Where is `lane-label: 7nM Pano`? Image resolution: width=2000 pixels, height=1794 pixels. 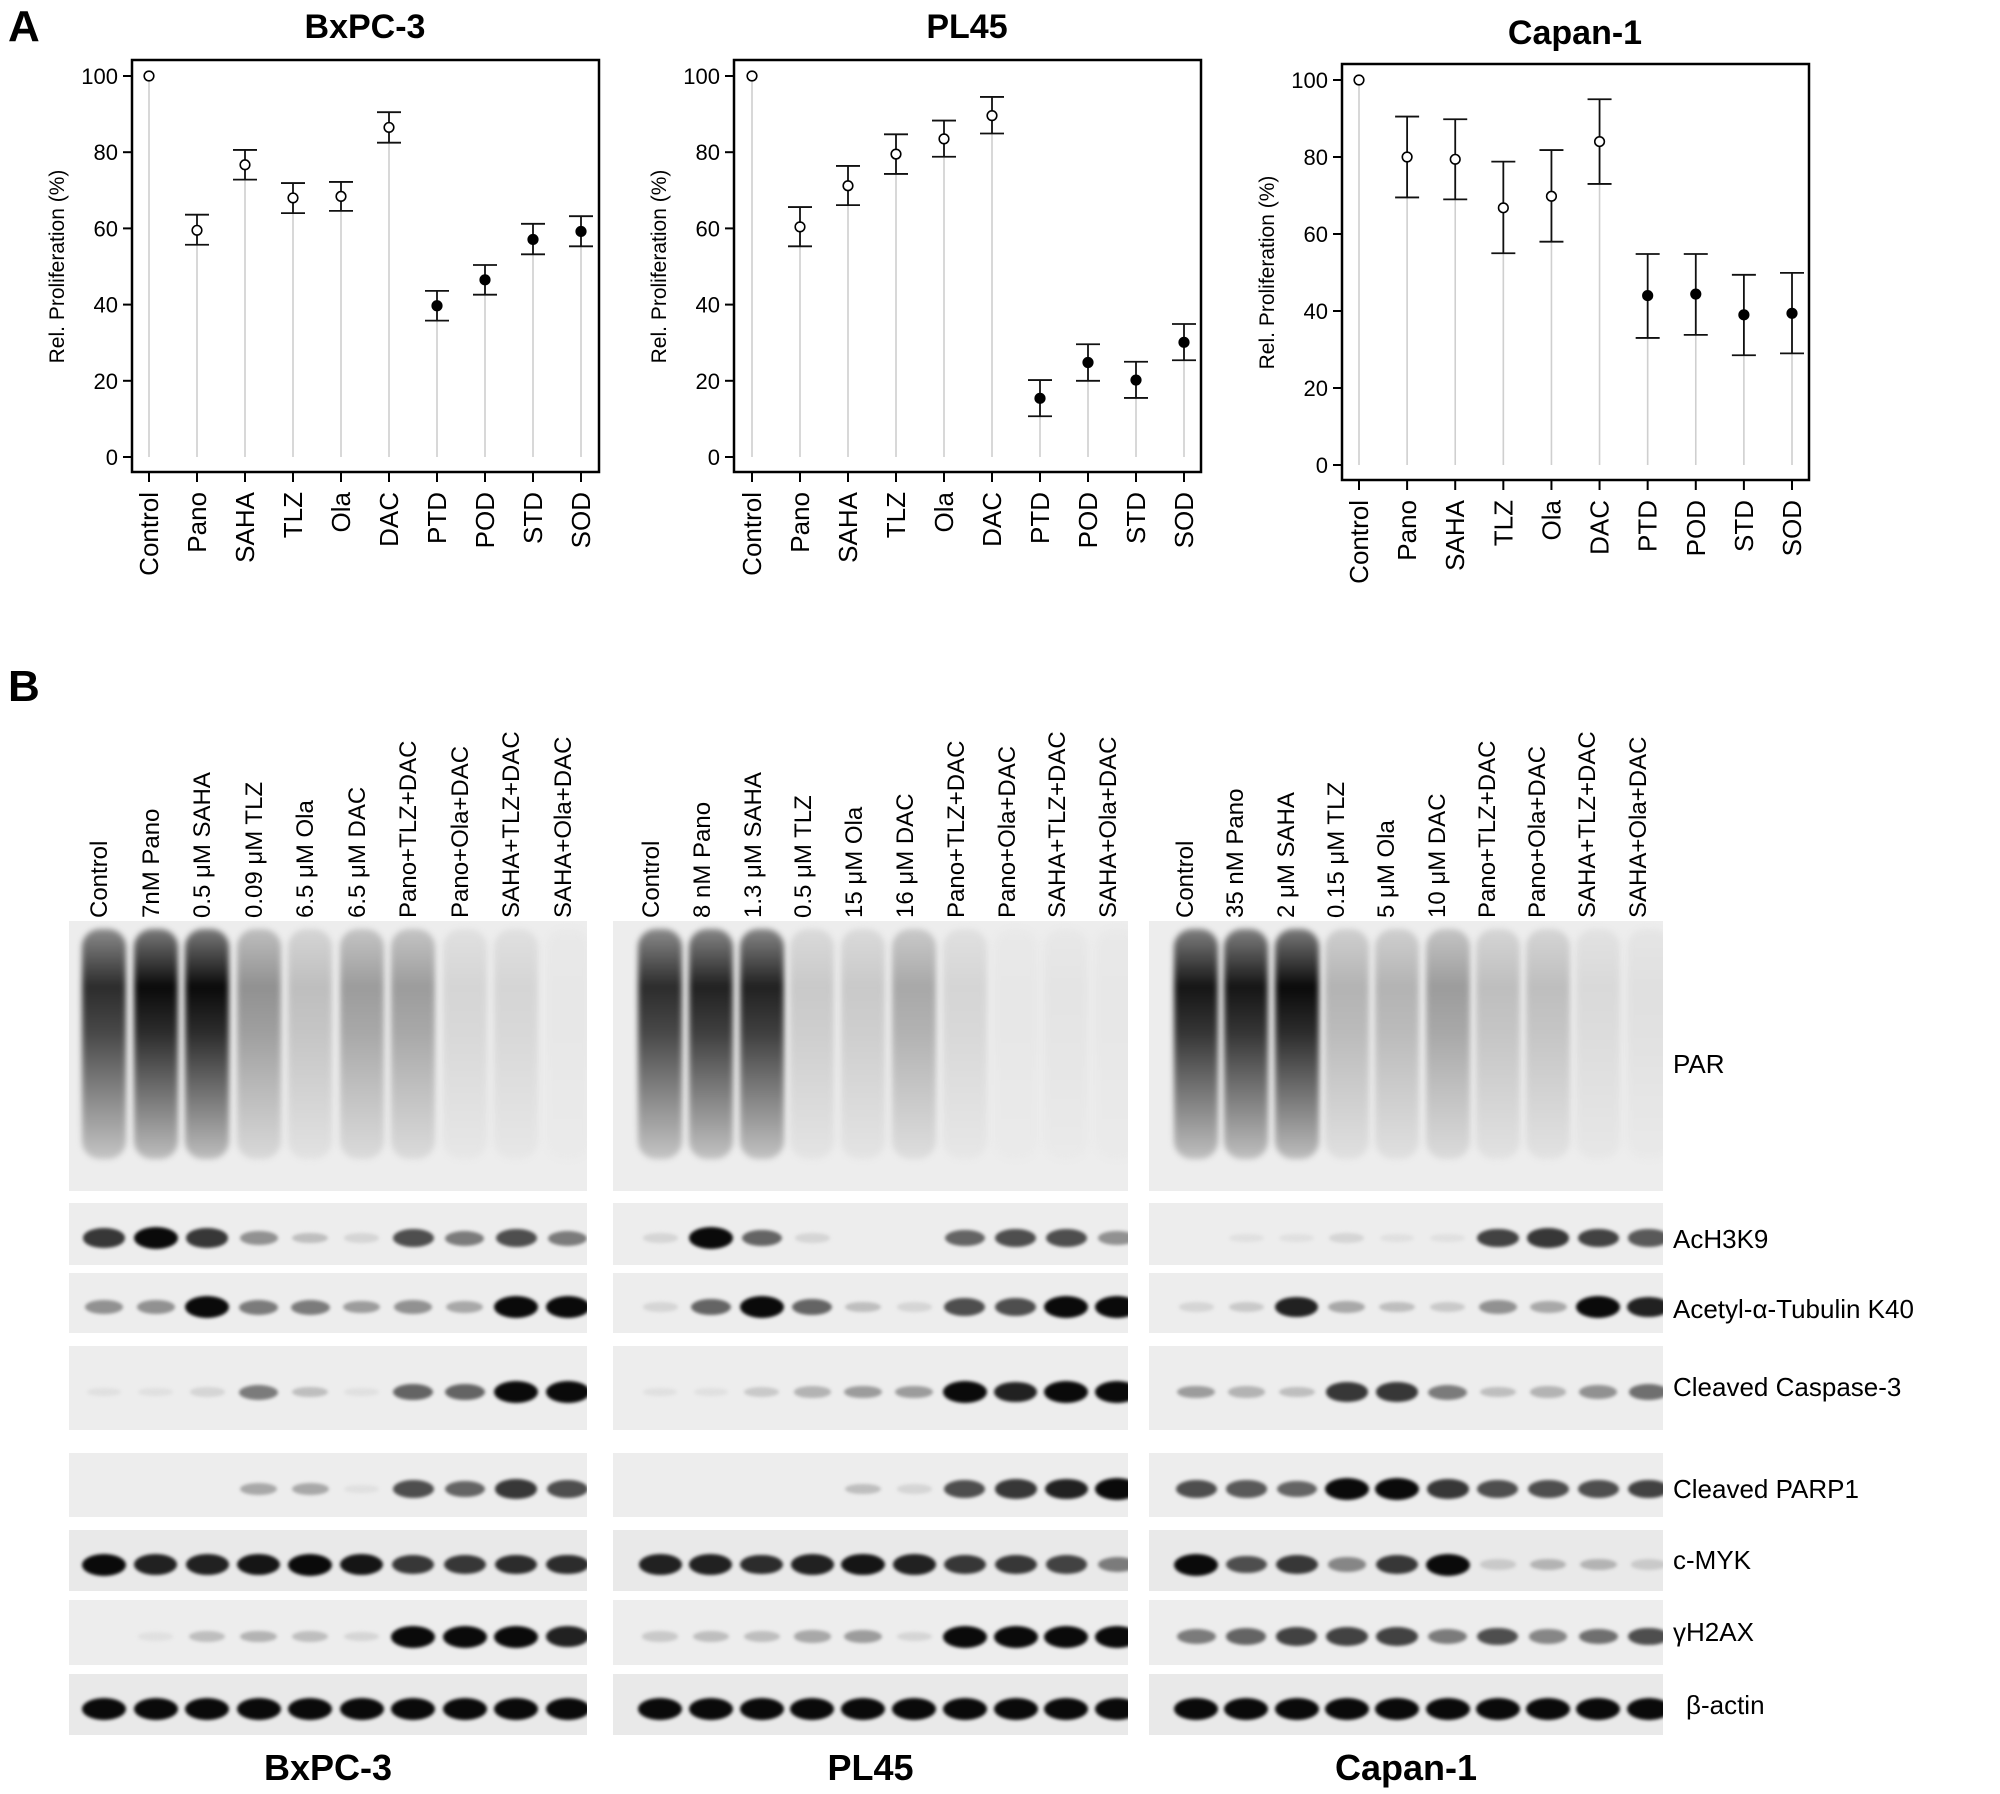
lane-label: 7nM Pano is located at coordinates (151, 863).